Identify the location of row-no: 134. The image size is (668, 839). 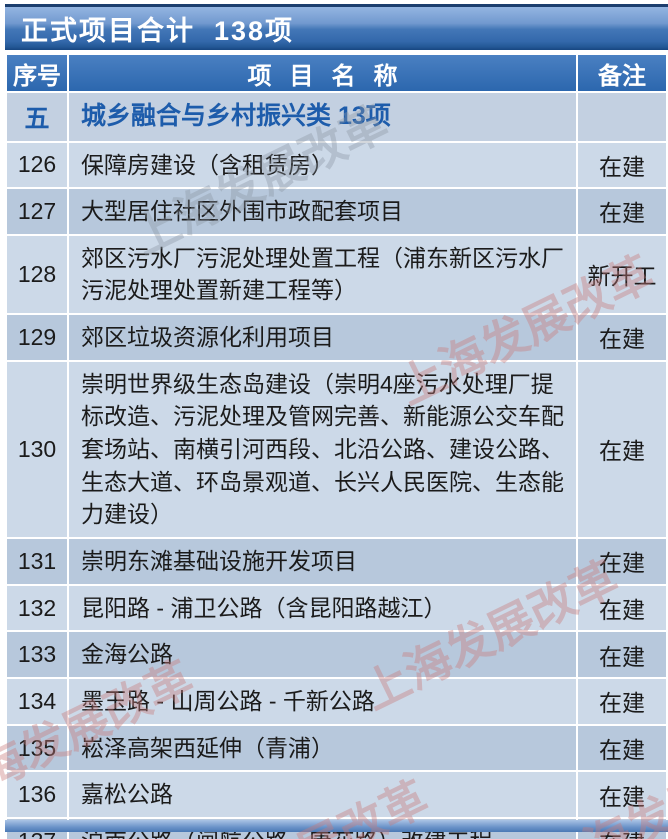
(37, 701).